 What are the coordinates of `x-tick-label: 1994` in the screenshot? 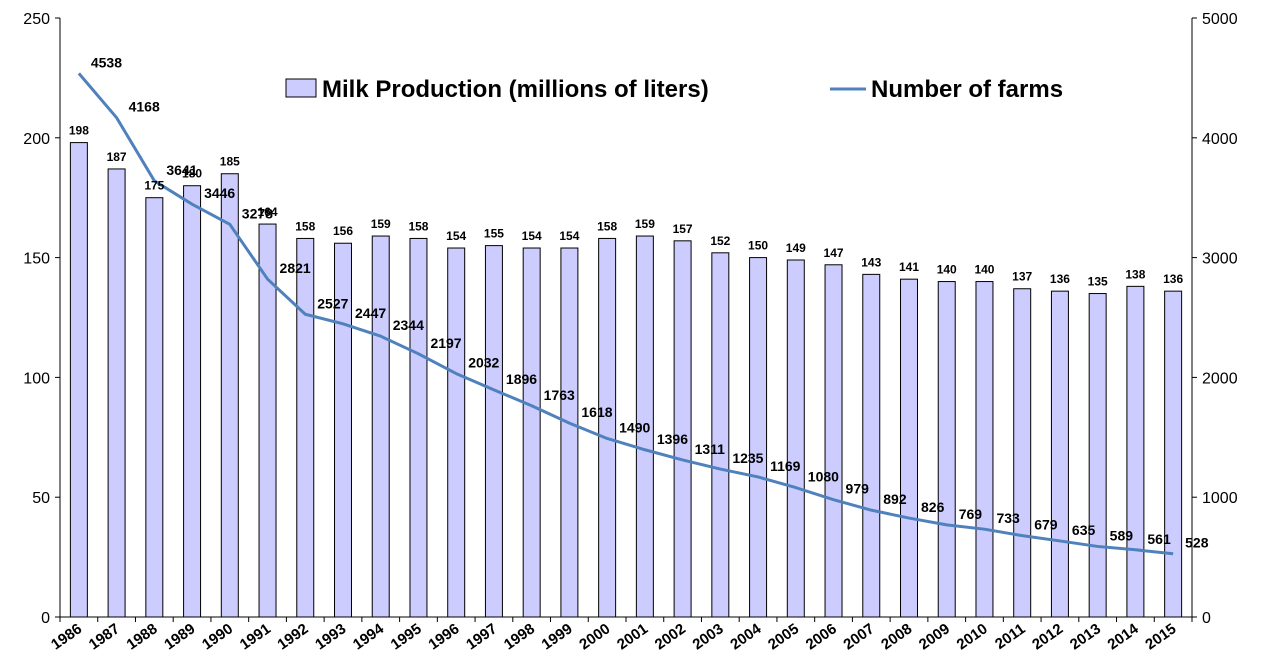 It's located at (369, 636).